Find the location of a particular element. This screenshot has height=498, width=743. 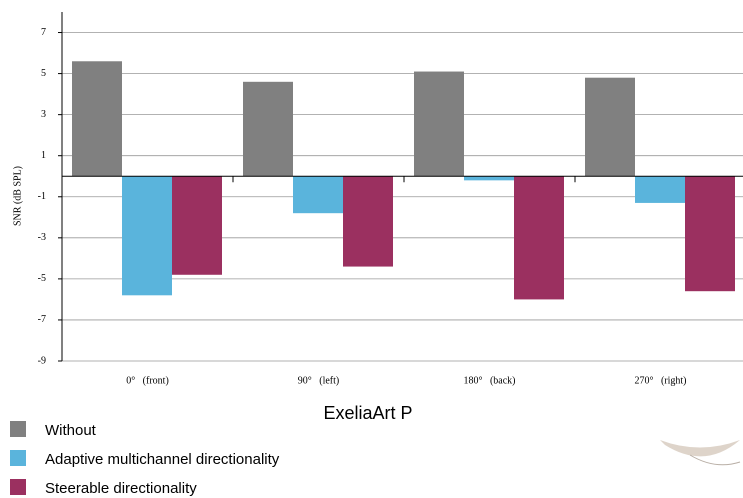

legend-label: Steerable directionality is located at coordinates (121, 488).